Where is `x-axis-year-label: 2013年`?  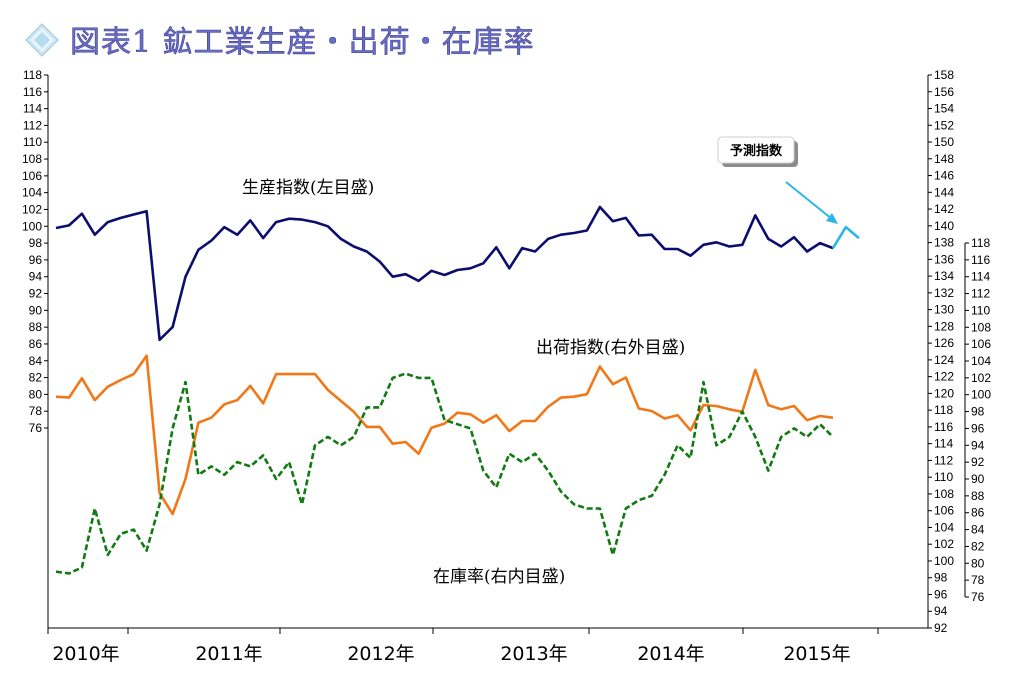 x-axis-year-label: 2013年 is located at coordinates (533, 654).